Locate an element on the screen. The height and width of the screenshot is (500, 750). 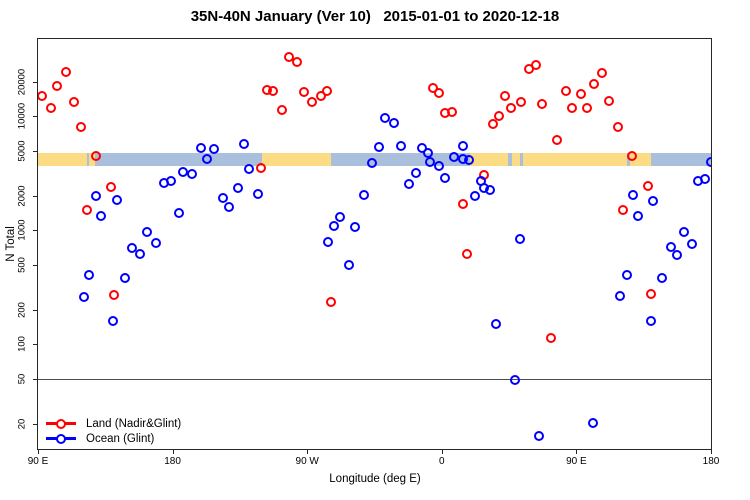
legend-marker-ocean-icon is located at coordinates (61, 439).